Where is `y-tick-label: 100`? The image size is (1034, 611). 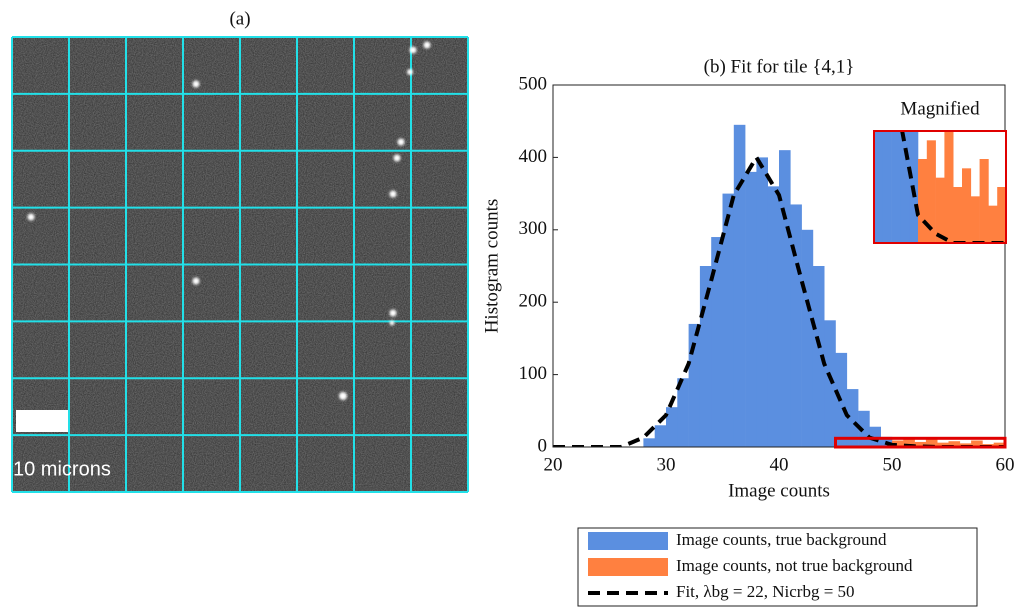
y-tick-label: 100 is located at coordinates (533, 373).